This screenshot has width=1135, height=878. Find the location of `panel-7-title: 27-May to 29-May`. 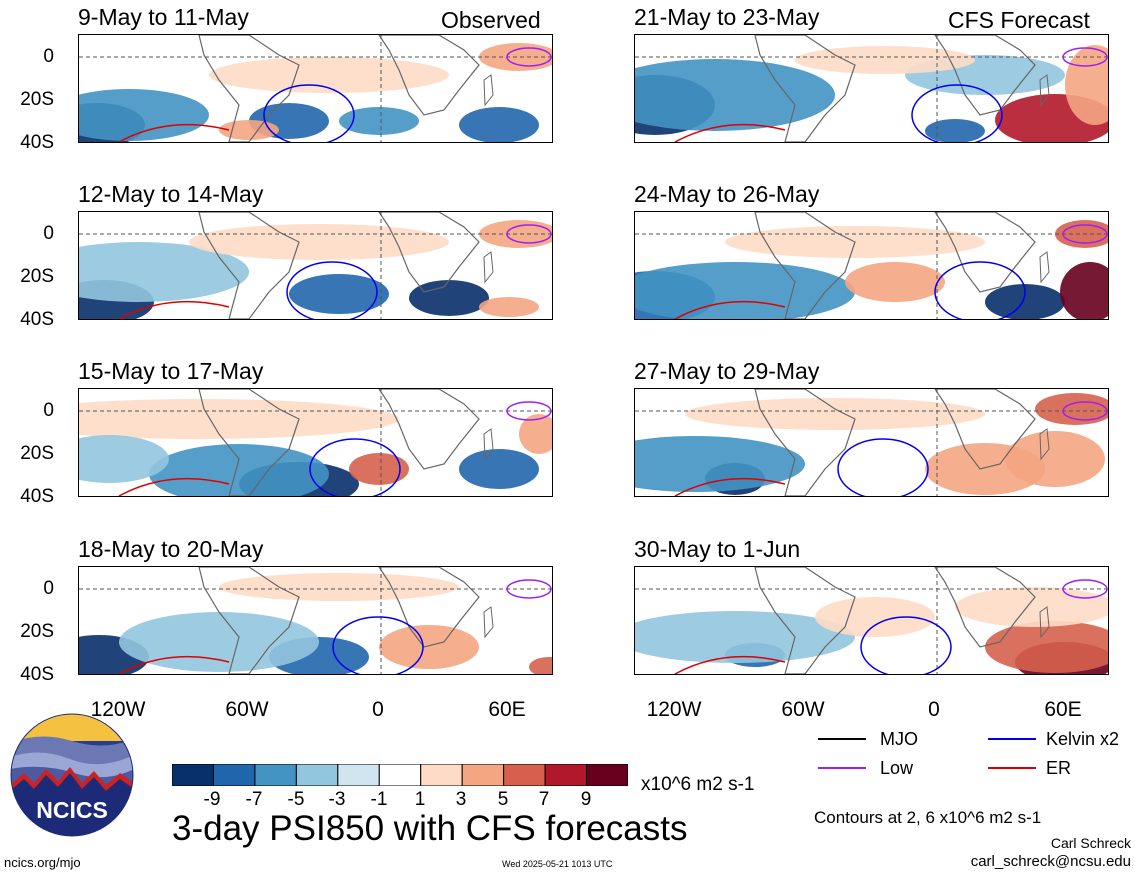

panel-7-title: 27-May to 29-May is located at coordinates (727, 371).